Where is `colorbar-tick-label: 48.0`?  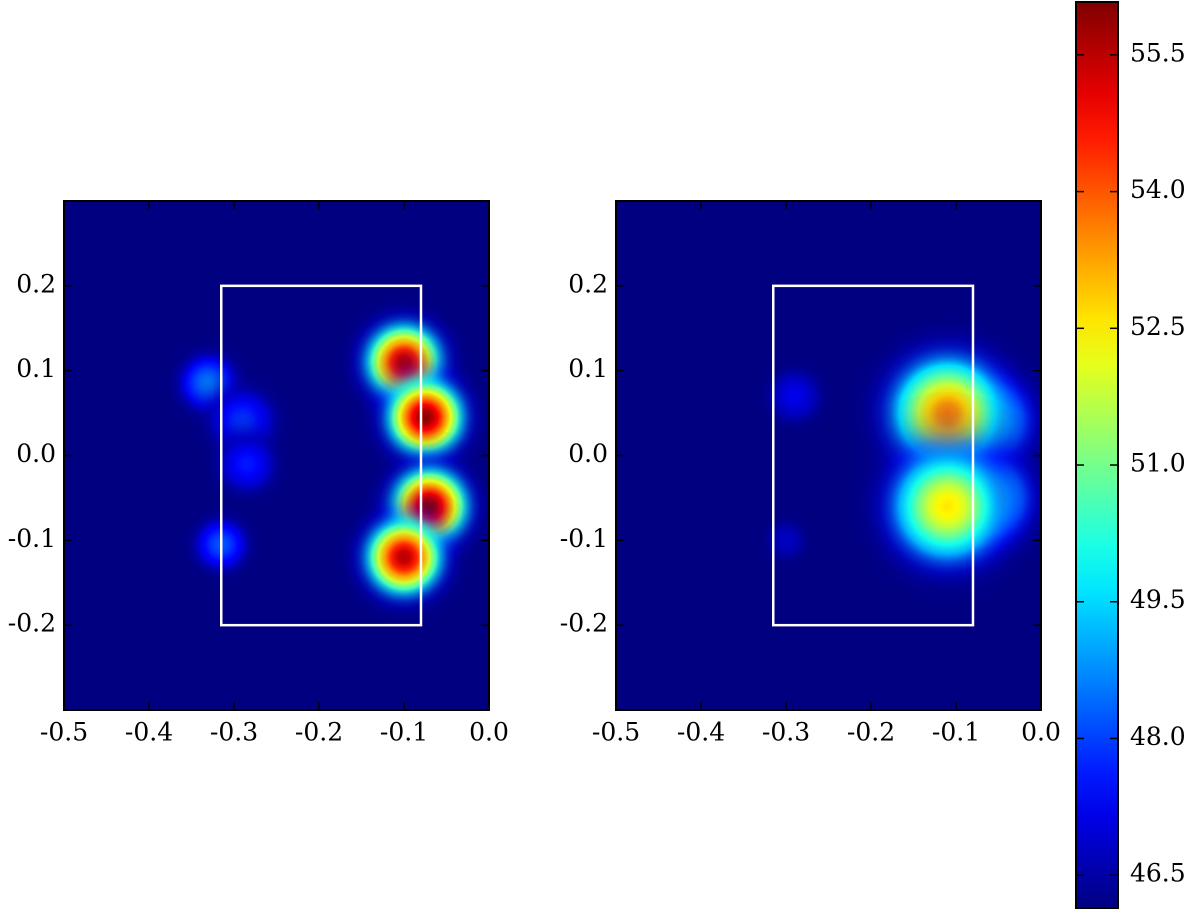 colorbar-tick-label: 48.0 is located at coordinates (1158, 736).